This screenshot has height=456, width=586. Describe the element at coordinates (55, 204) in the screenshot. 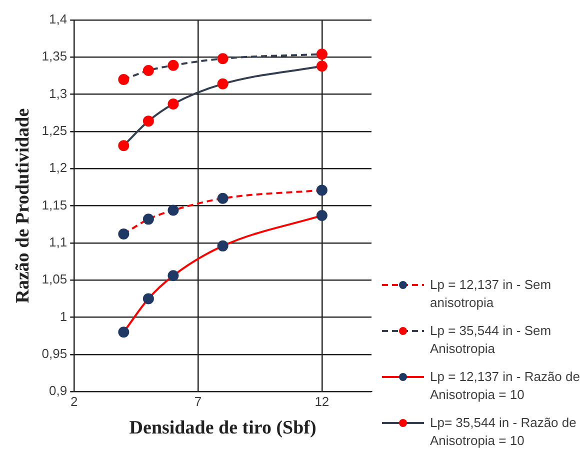

I see `y-tick-label: 1,15` at that location.